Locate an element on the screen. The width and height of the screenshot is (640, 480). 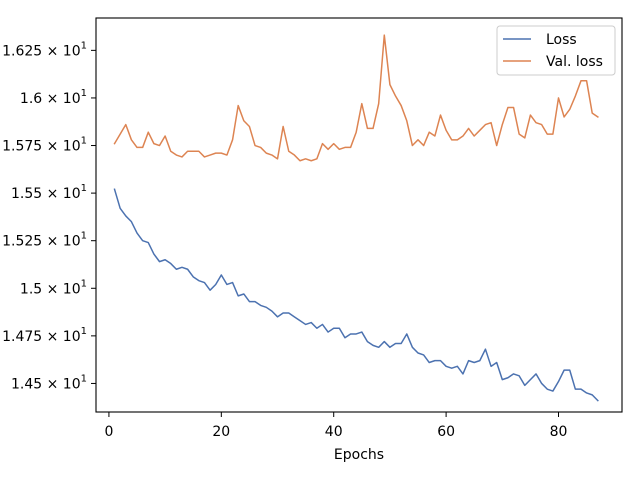
x-axis-title: Epochs is located at coordinates (359, 455).